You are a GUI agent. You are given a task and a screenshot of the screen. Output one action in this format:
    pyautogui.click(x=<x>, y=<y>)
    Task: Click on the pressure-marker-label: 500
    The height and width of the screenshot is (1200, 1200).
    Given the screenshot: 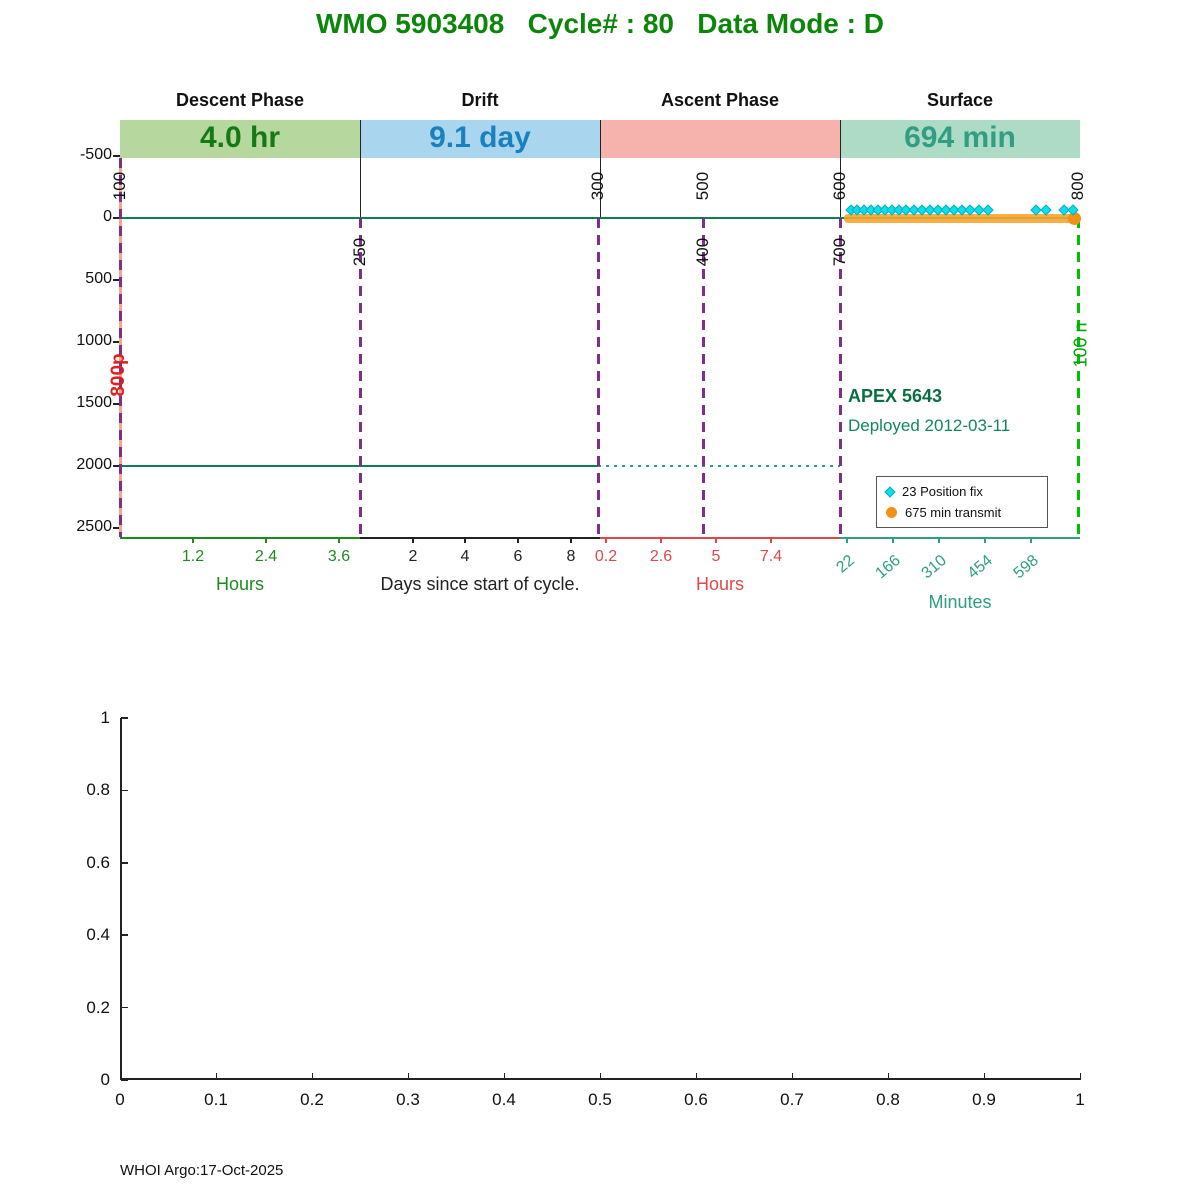 What is the action you would take?
    pyautogui.click(x=702, y=186)
    